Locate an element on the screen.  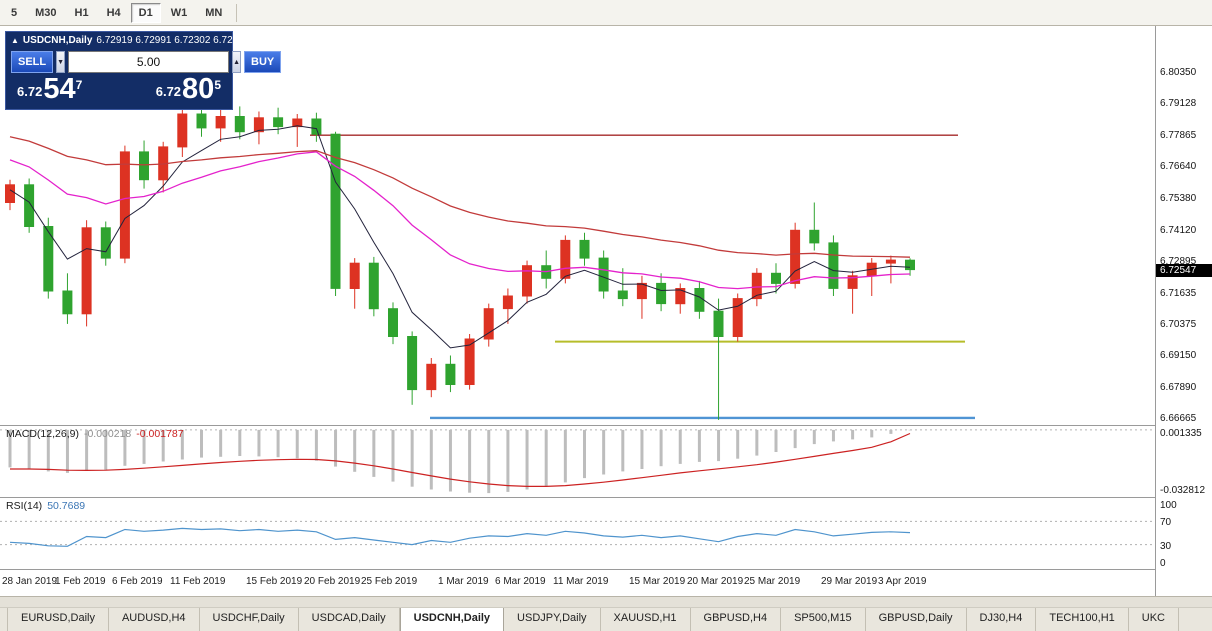
chart-tab-usdcnh-daily: USDCNH,Daily is located at coordinates (452, 619).